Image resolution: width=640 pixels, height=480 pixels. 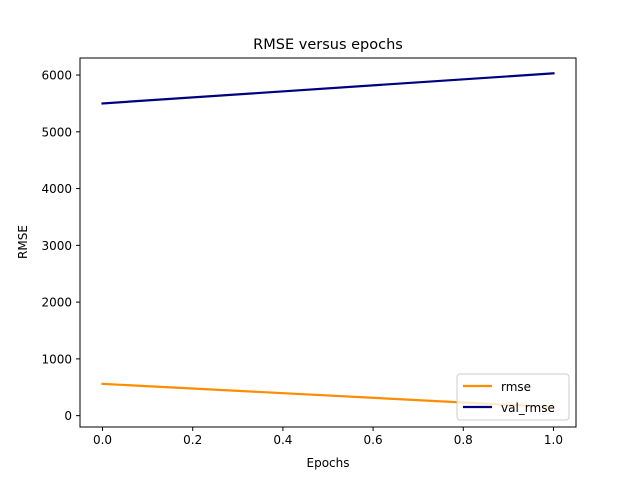 What do you see at coordinates (282, 440) in the screenshot?
I see `x-tick-label: 0.4` at bounding box center [282, 440].